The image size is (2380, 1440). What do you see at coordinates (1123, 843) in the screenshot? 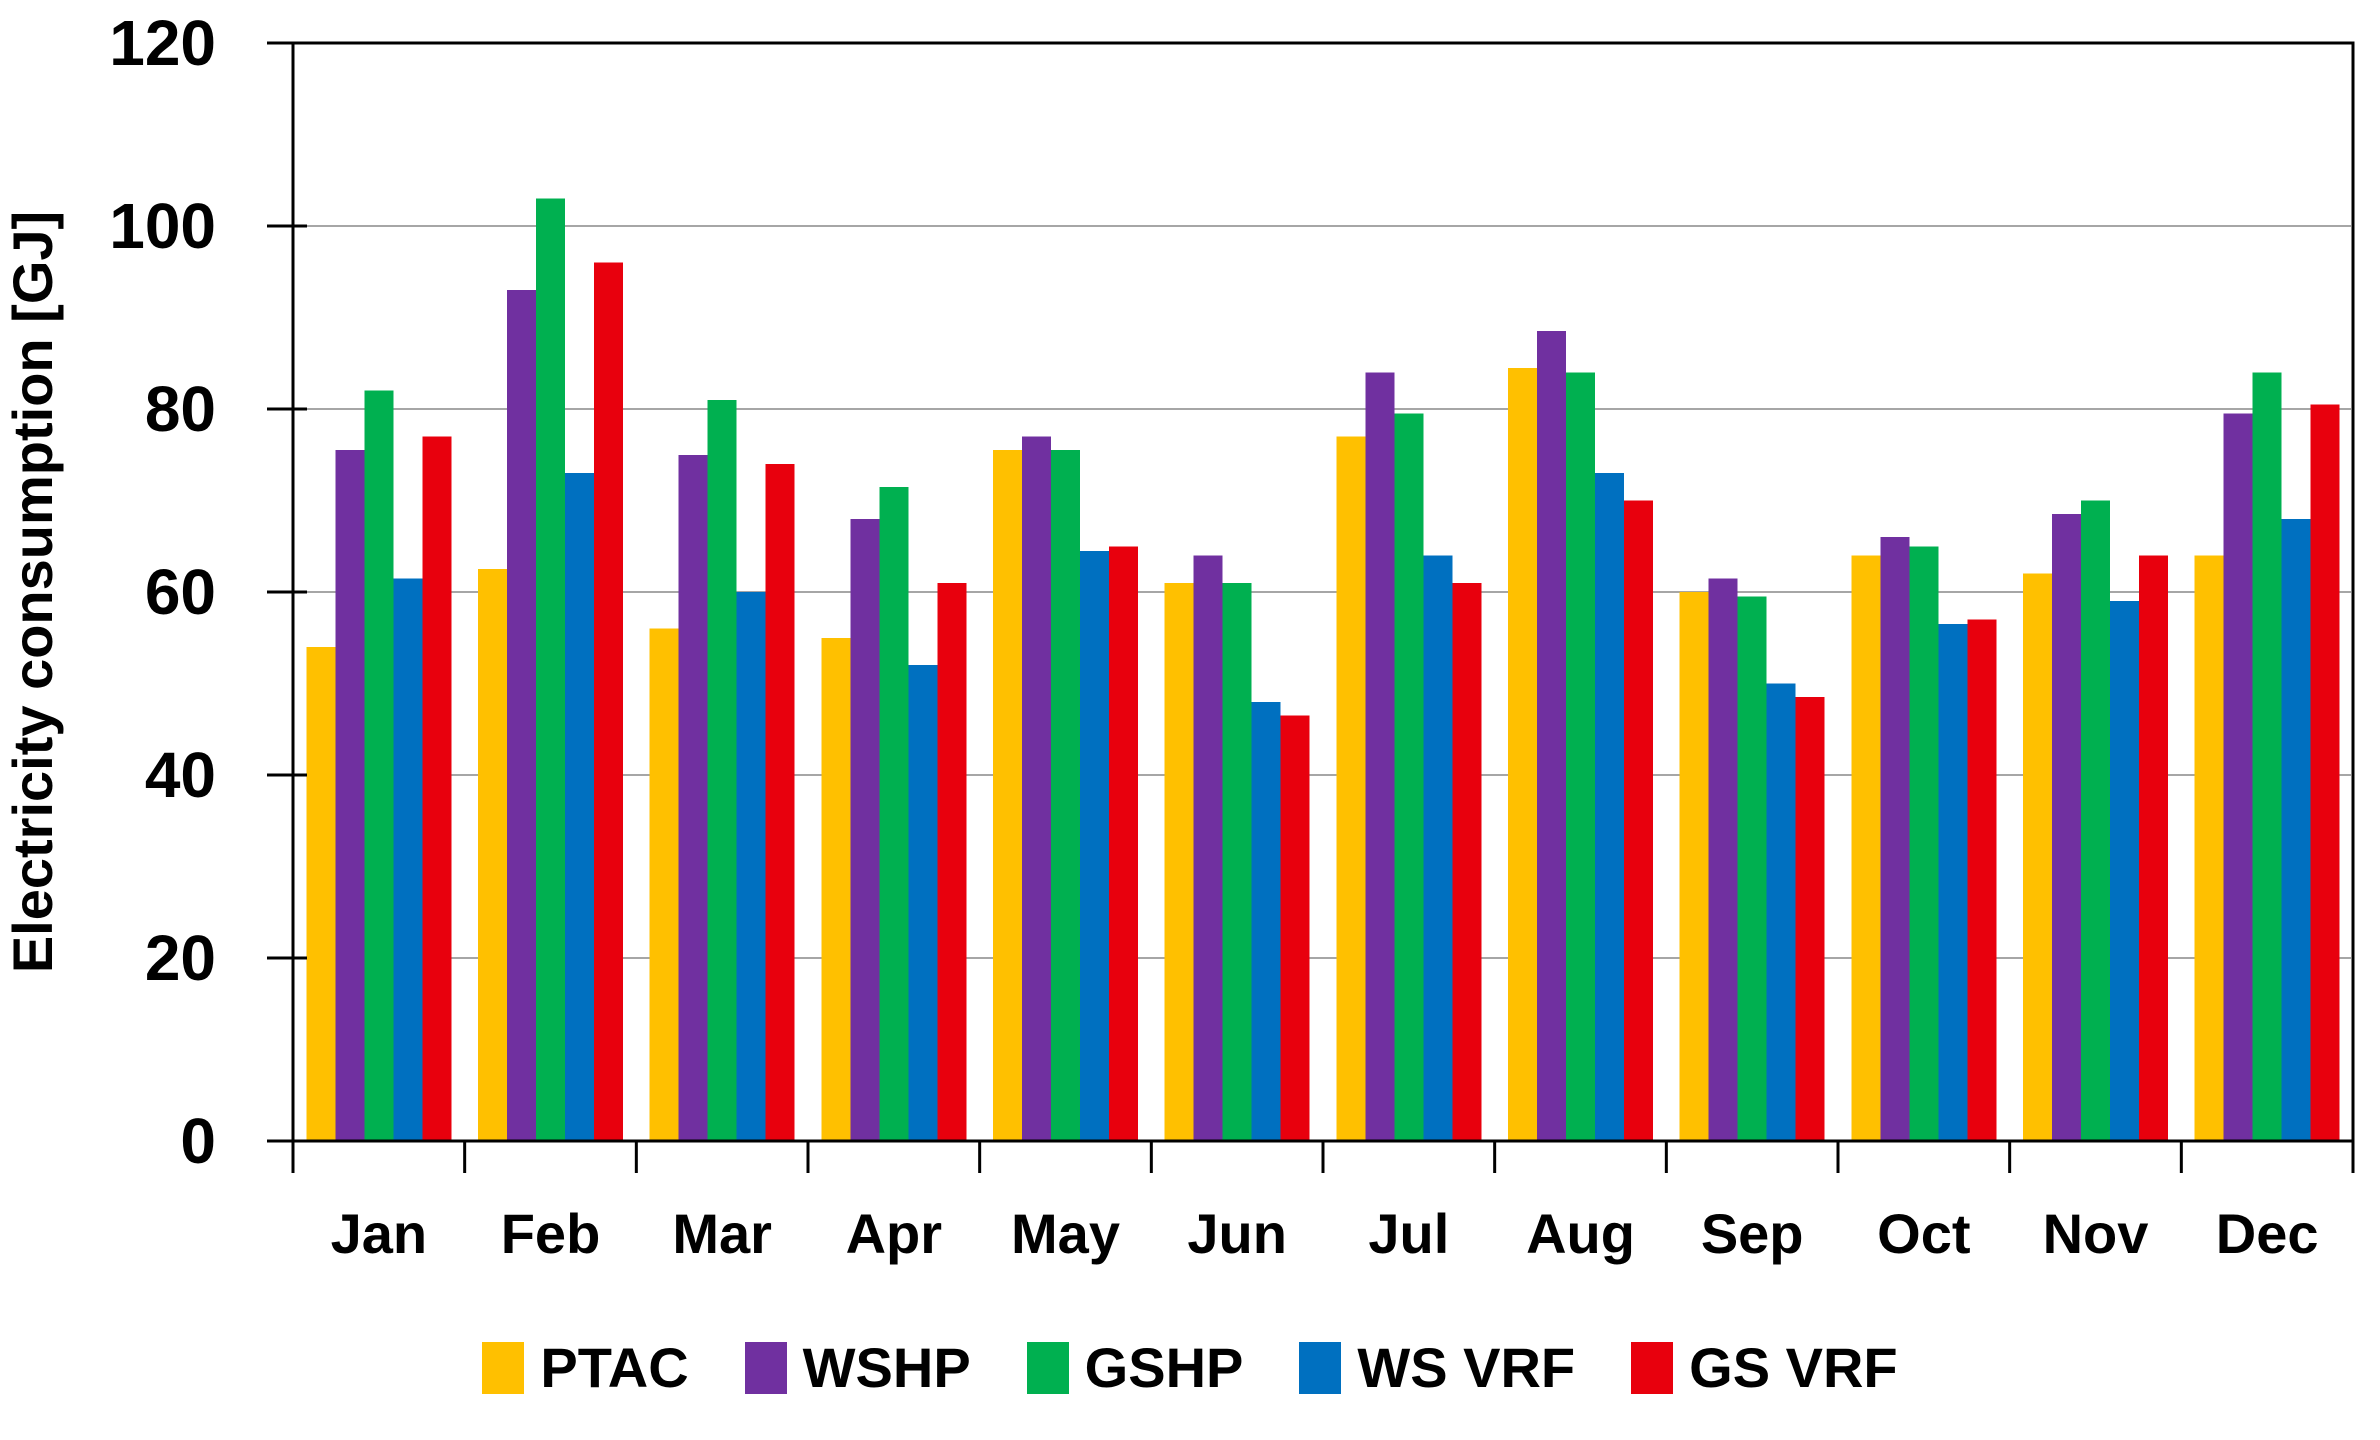
I see `bar-gs-vrf-may` at bounding box center [1123, 843].